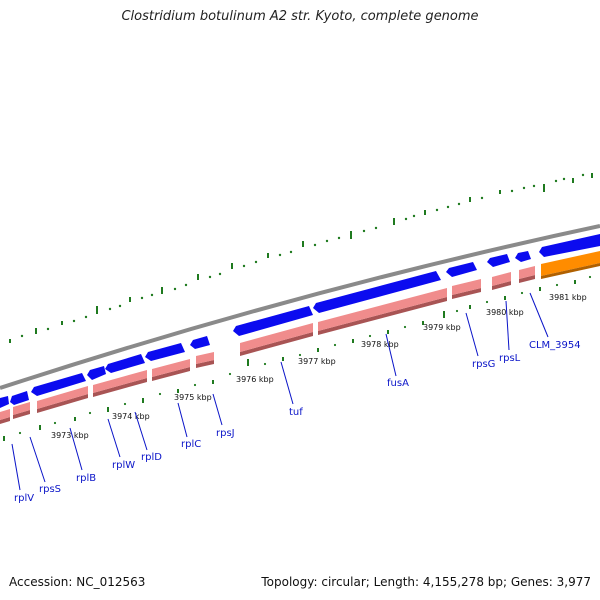 The height and width of the screenshot is (600, 600). What do you see at coordinates (50, 489) in the screenshot?
I see `gene-label-rpsS: rpsS` at bounding box center [50, 489].